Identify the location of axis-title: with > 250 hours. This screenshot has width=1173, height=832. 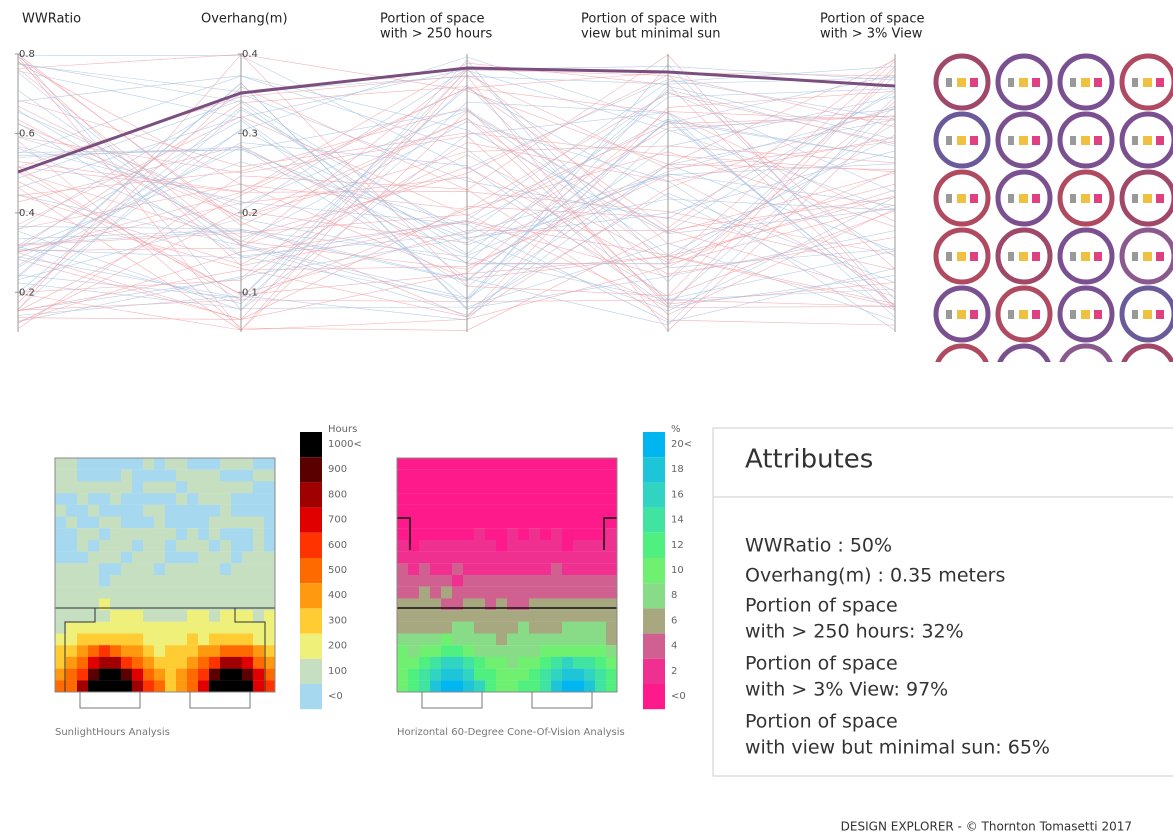
(436, 34).